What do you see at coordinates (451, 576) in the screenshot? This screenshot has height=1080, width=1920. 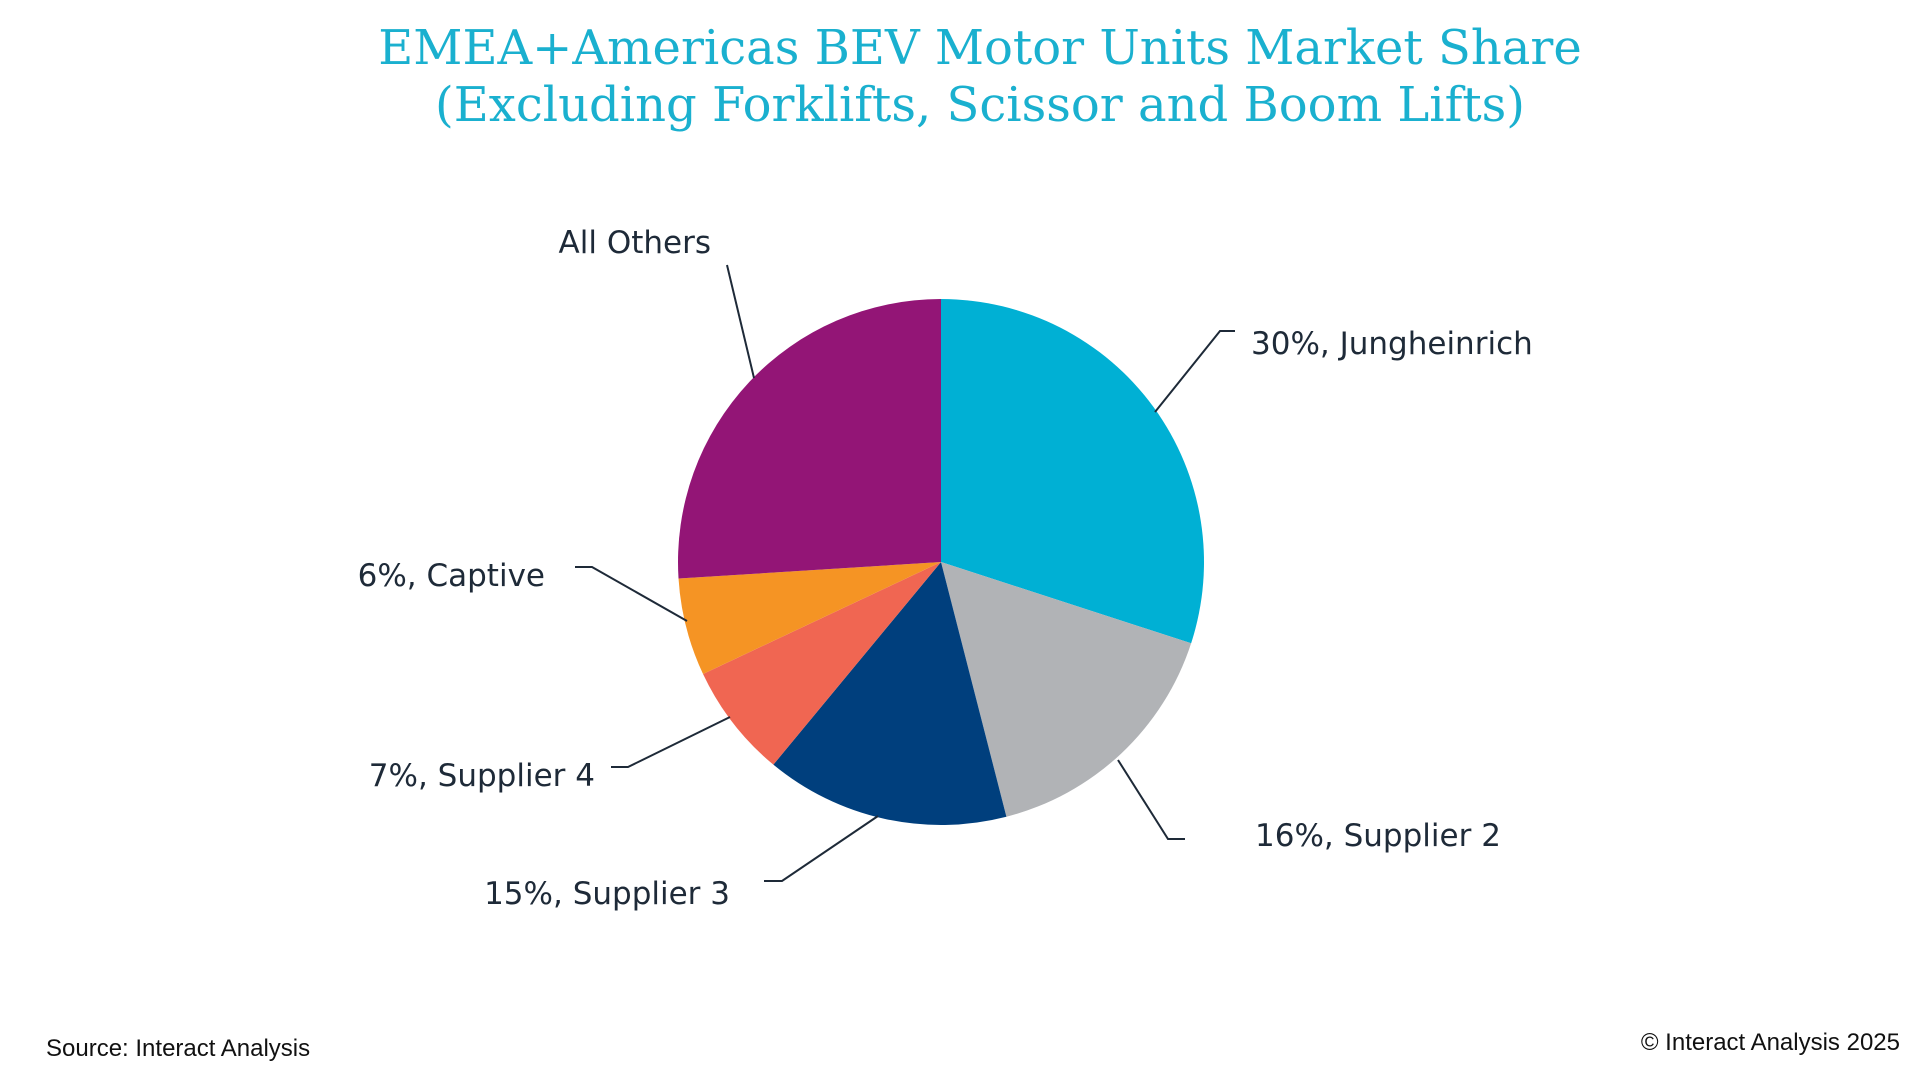 I see `slice-label-captive: 6%, Captive` at bounding box center [451, 576].